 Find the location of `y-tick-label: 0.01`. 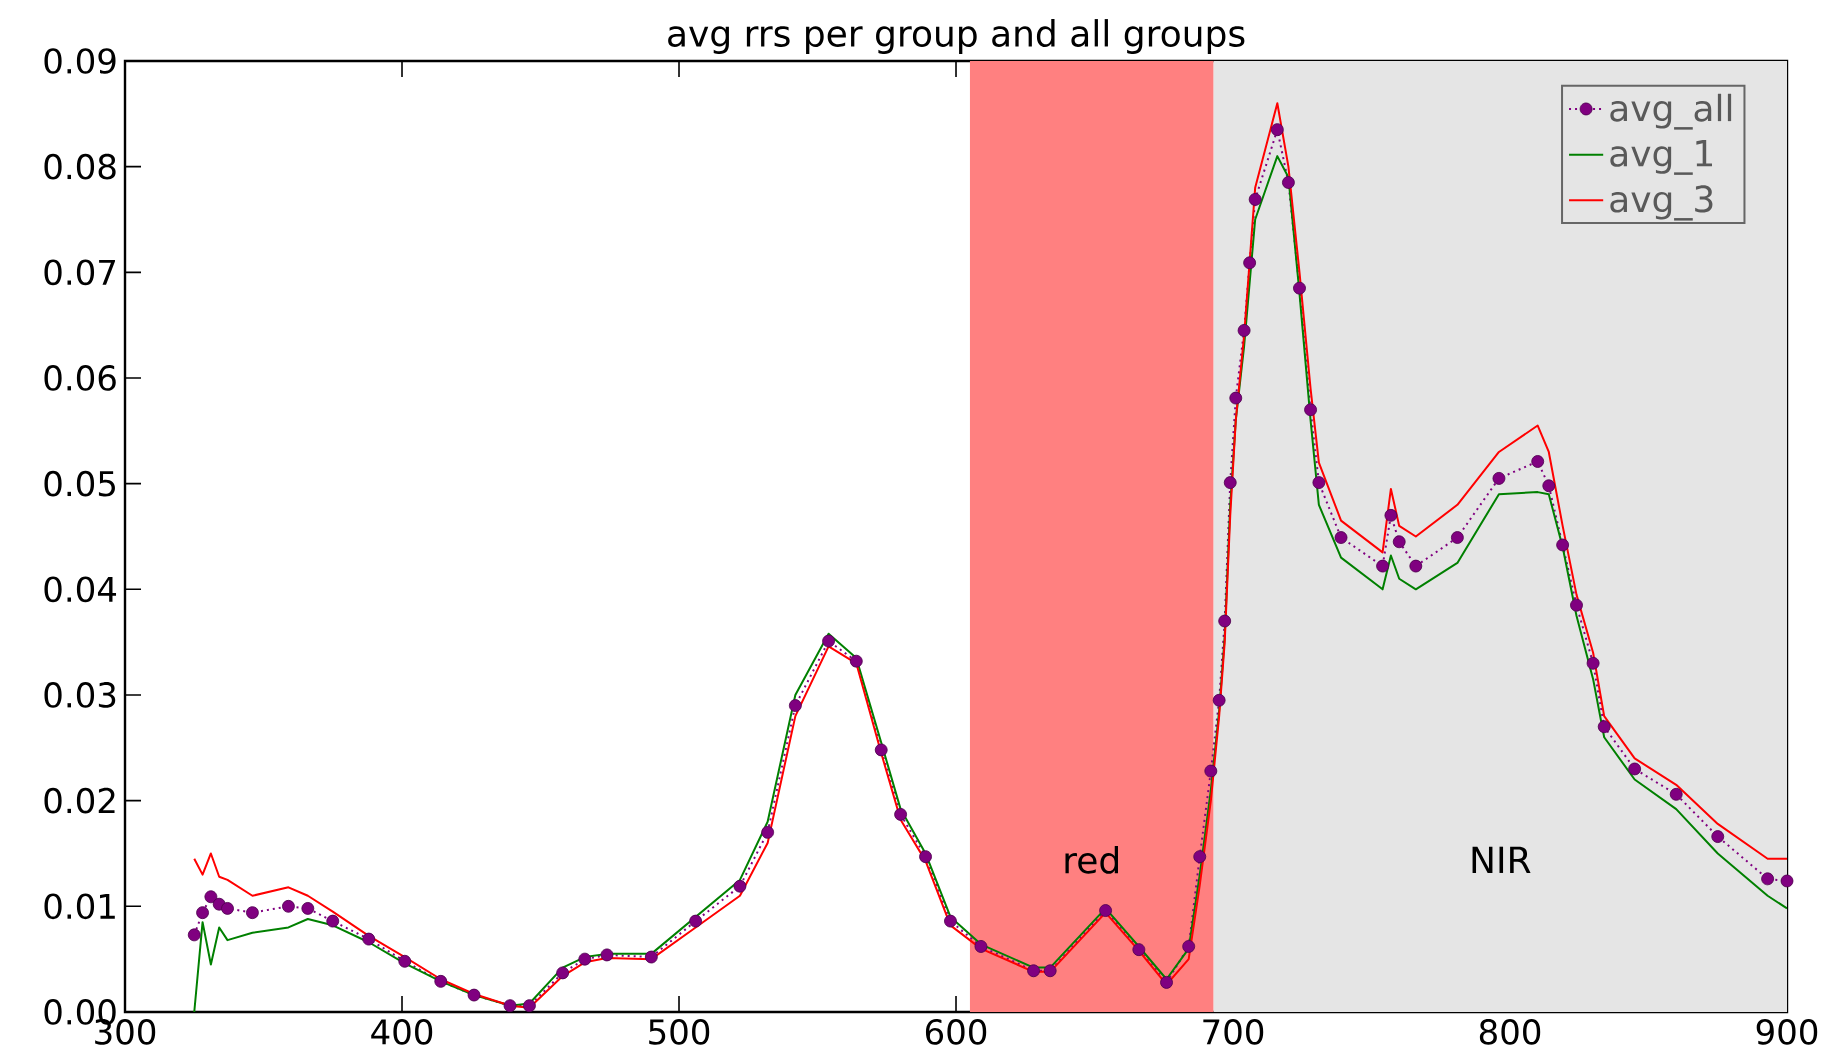

y-tick-label: 0.01 is located at coordinates (79, 906).